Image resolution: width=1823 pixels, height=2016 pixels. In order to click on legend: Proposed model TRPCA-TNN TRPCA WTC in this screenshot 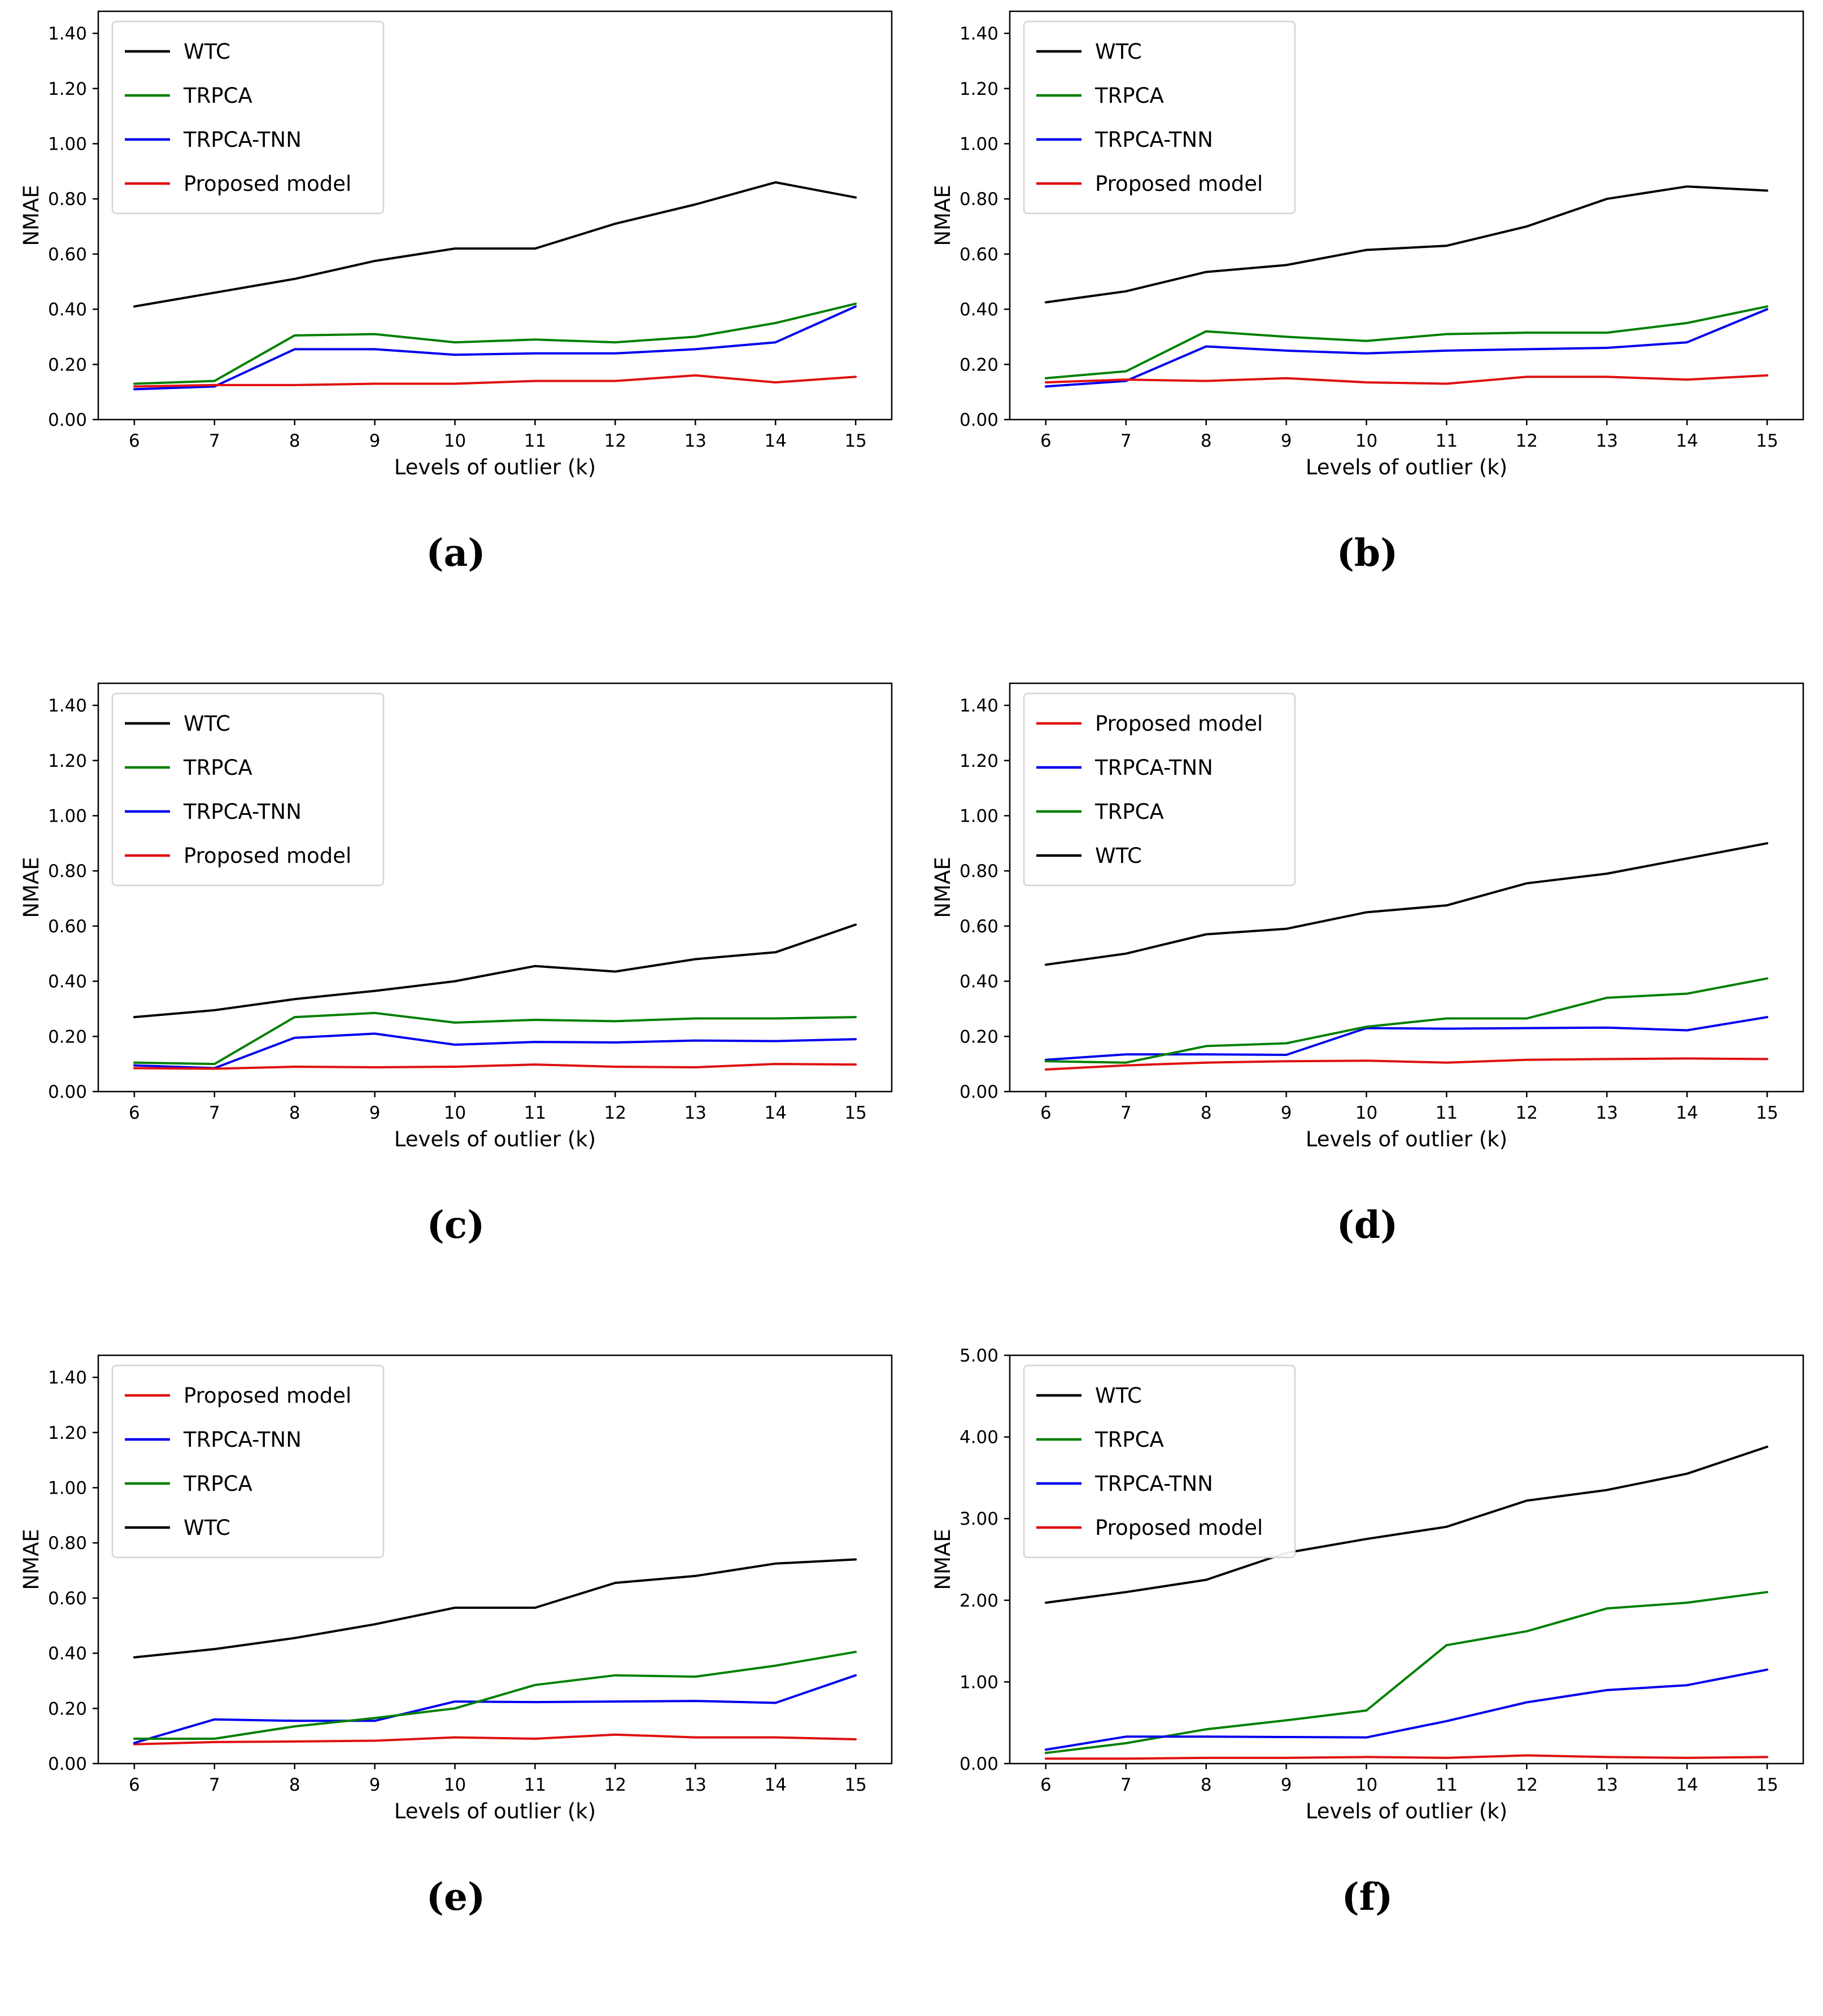, I will do `click(248, 1461)`.